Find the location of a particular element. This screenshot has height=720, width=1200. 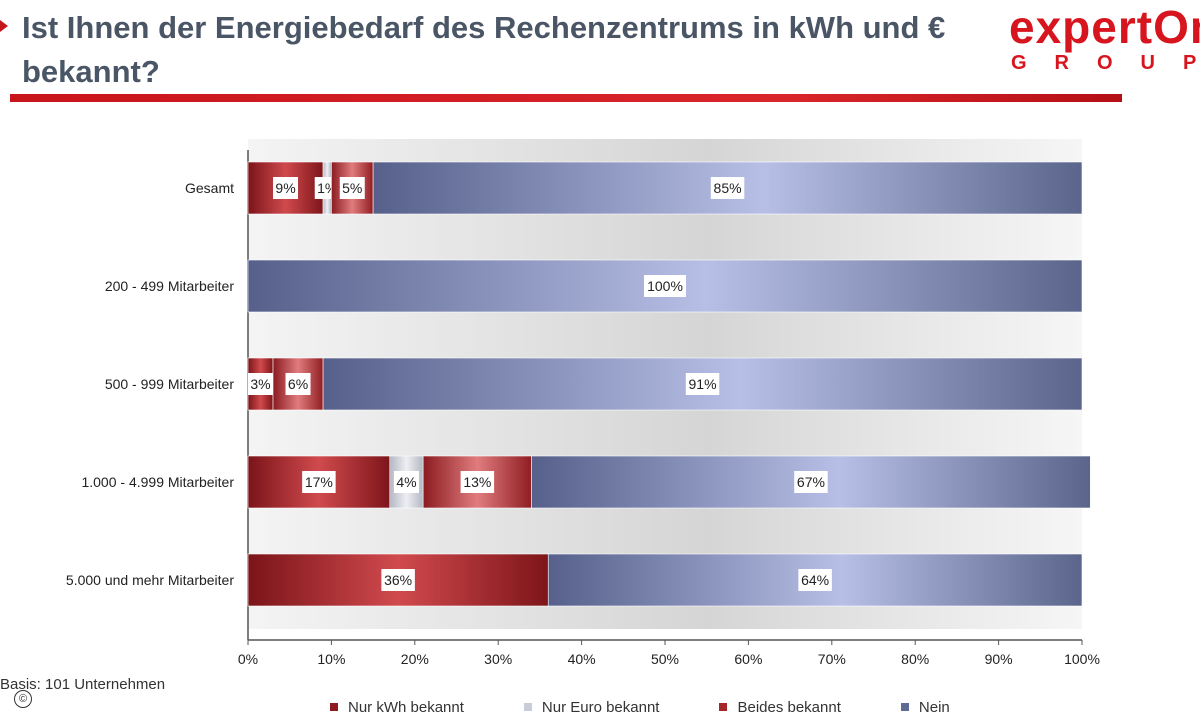

legend-label: Nur kWh bekannt is located at coordinates (406, 707).